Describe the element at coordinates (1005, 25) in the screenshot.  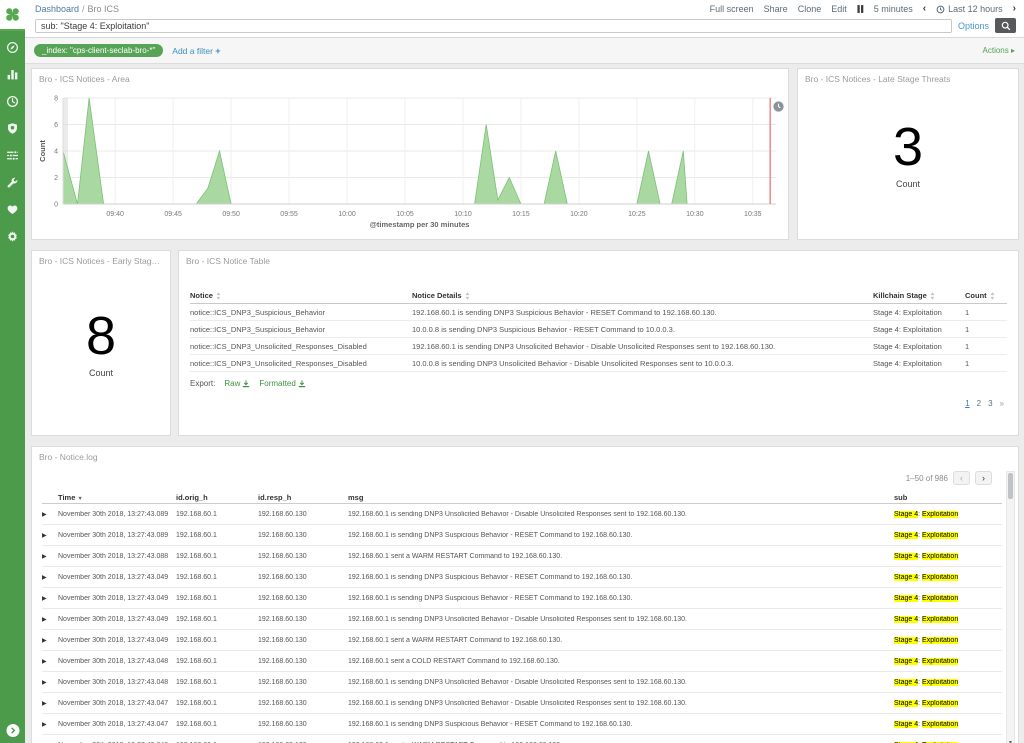
I see `search-button` at that location.